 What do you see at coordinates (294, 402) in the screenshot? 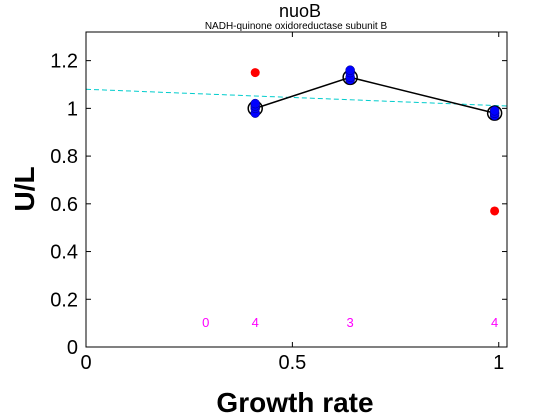
I see `x-axis-label: Growth rate` at bounding box center [294, 402].